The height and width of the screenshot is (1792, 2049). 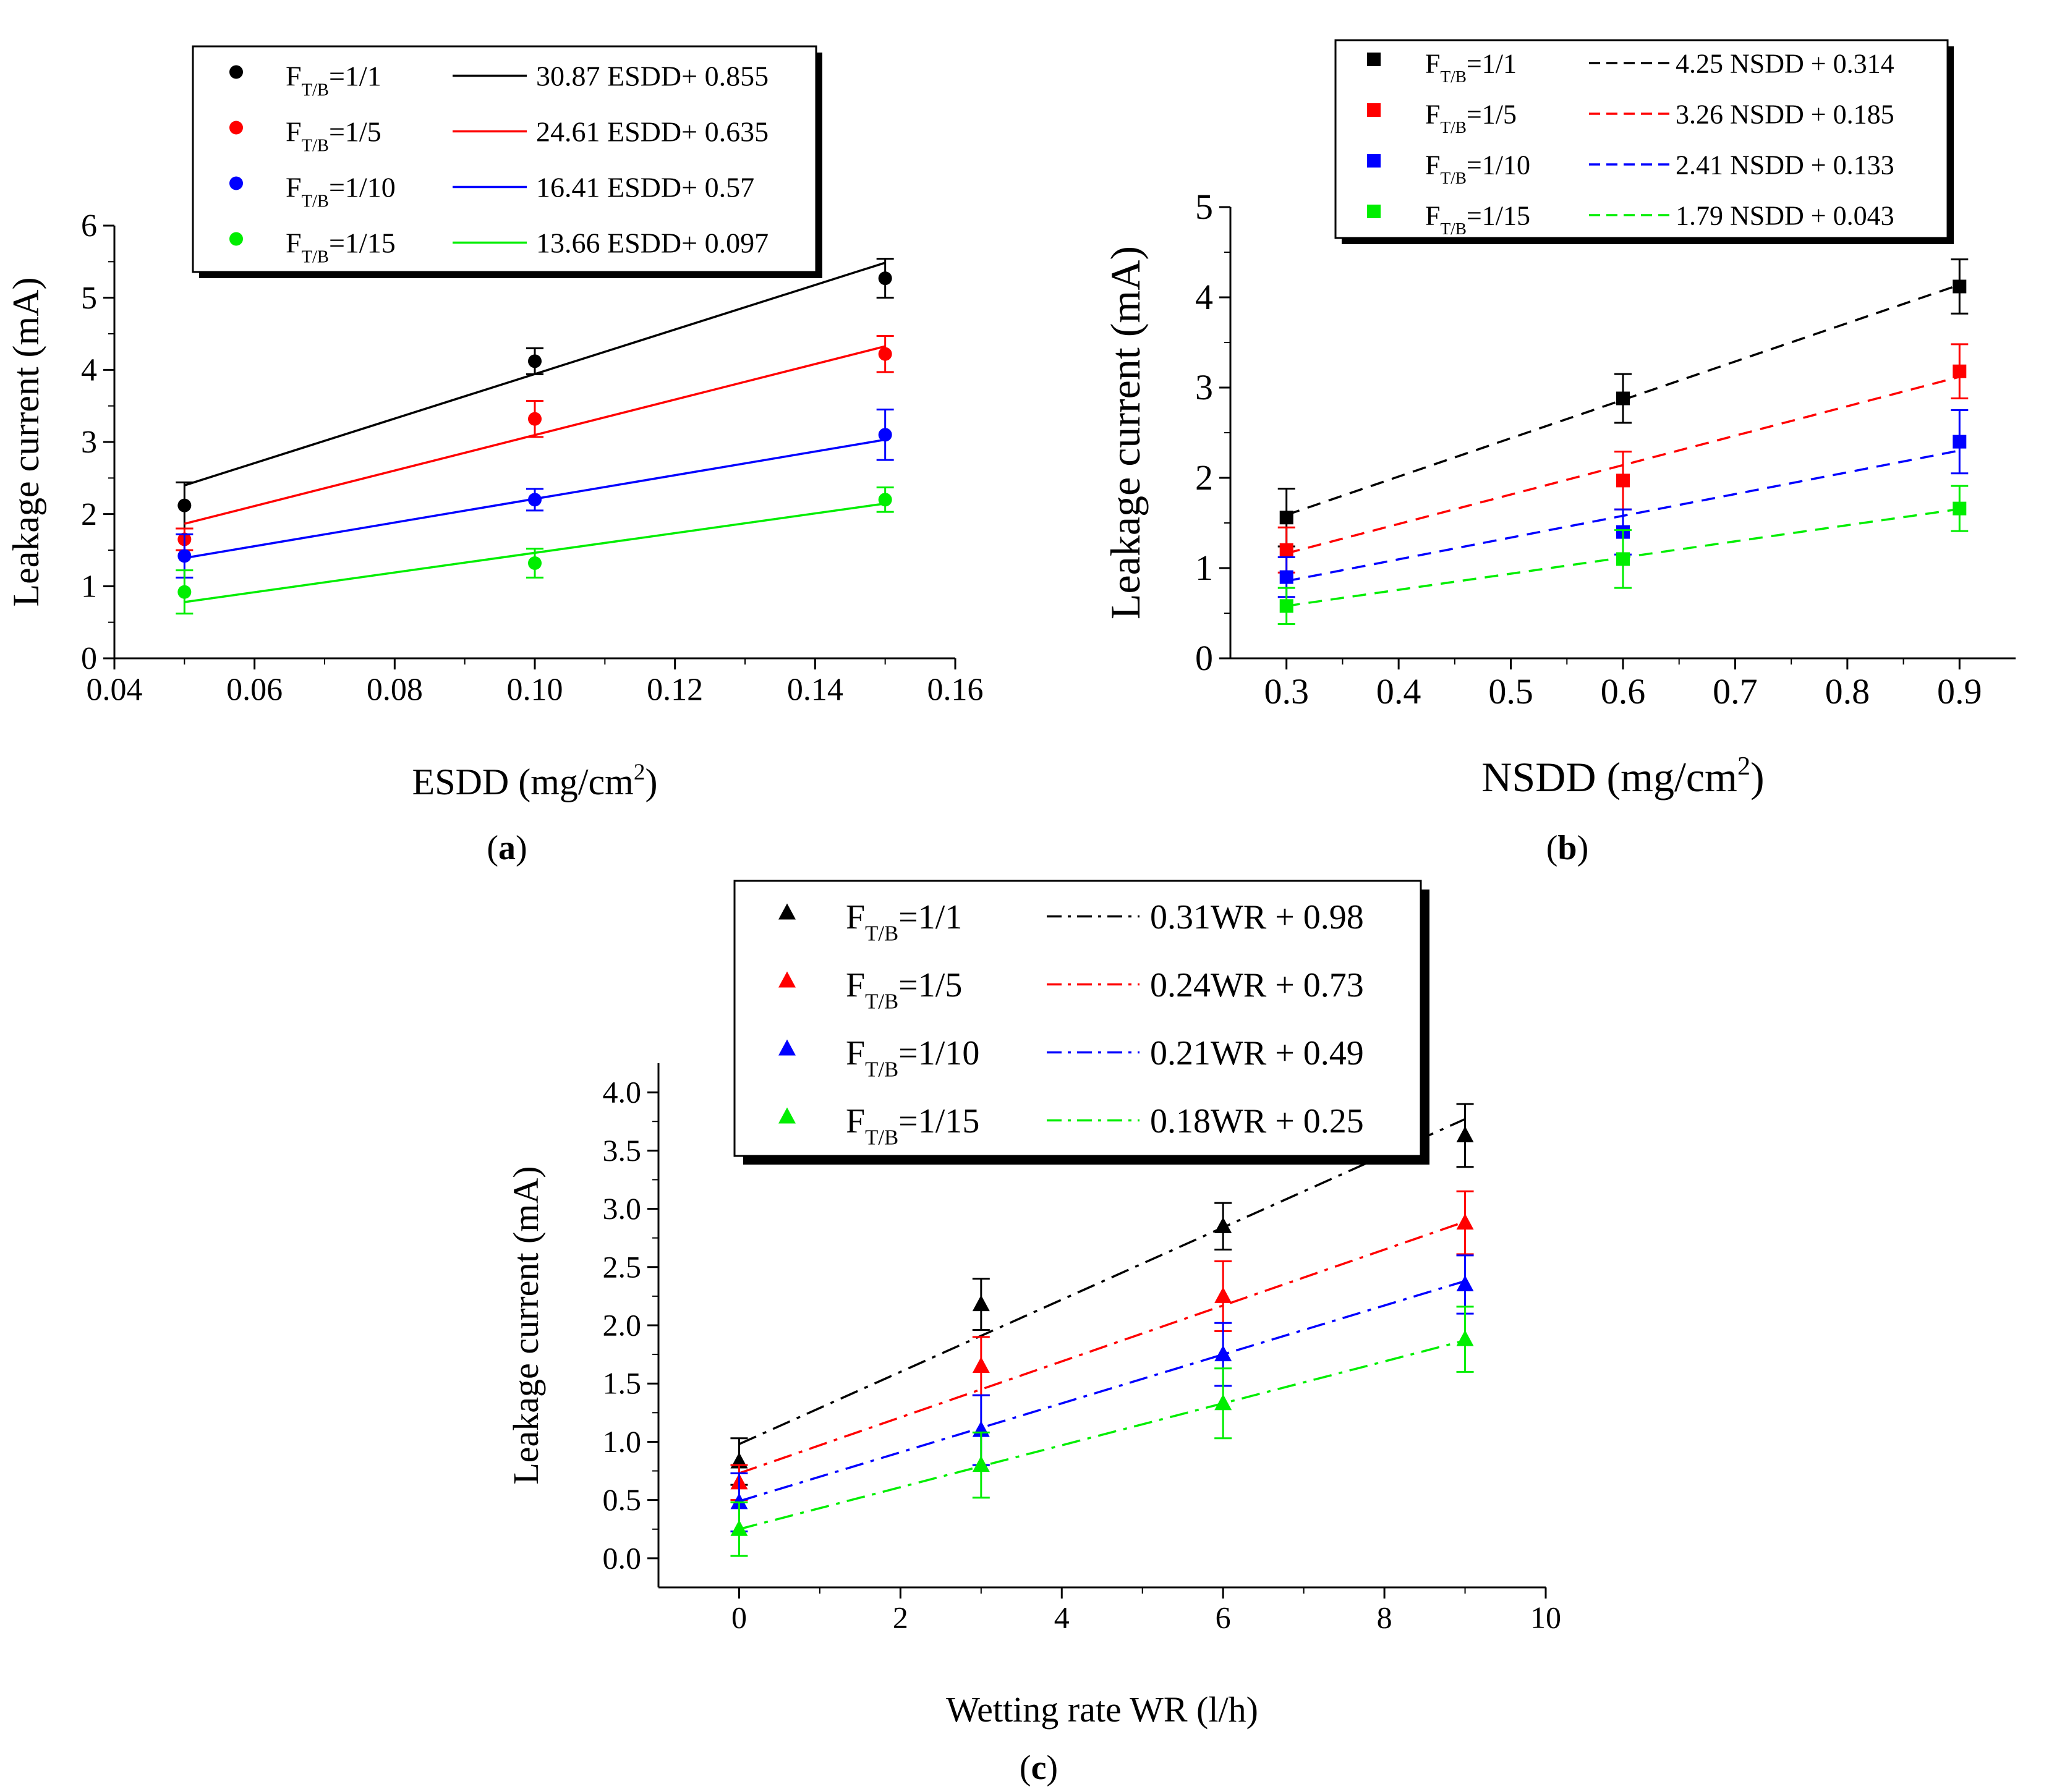 What do you see at coordinates (1398, 691) in the screenshot?
I see `x-tick-label: 0.4` at bounding box center [1398, 691].